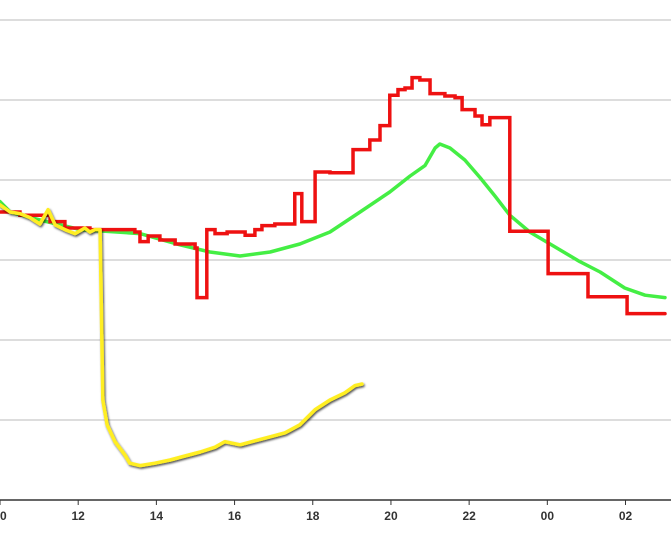 This screenshot has width=671, height=537. I want to click on x-tick-label: 00, so click(548, 516).